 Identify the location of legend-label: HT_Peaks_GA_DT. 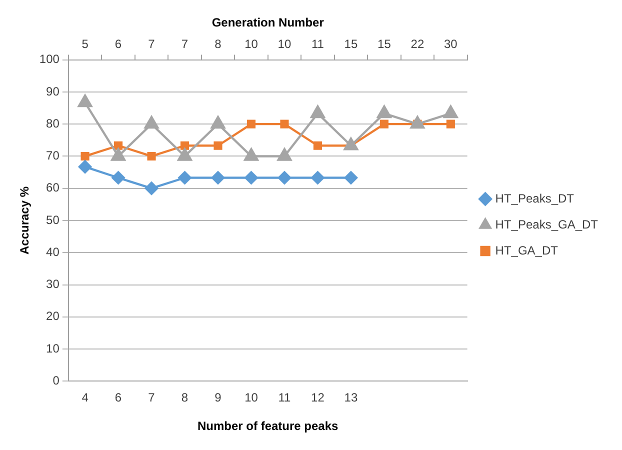
(547, 224).